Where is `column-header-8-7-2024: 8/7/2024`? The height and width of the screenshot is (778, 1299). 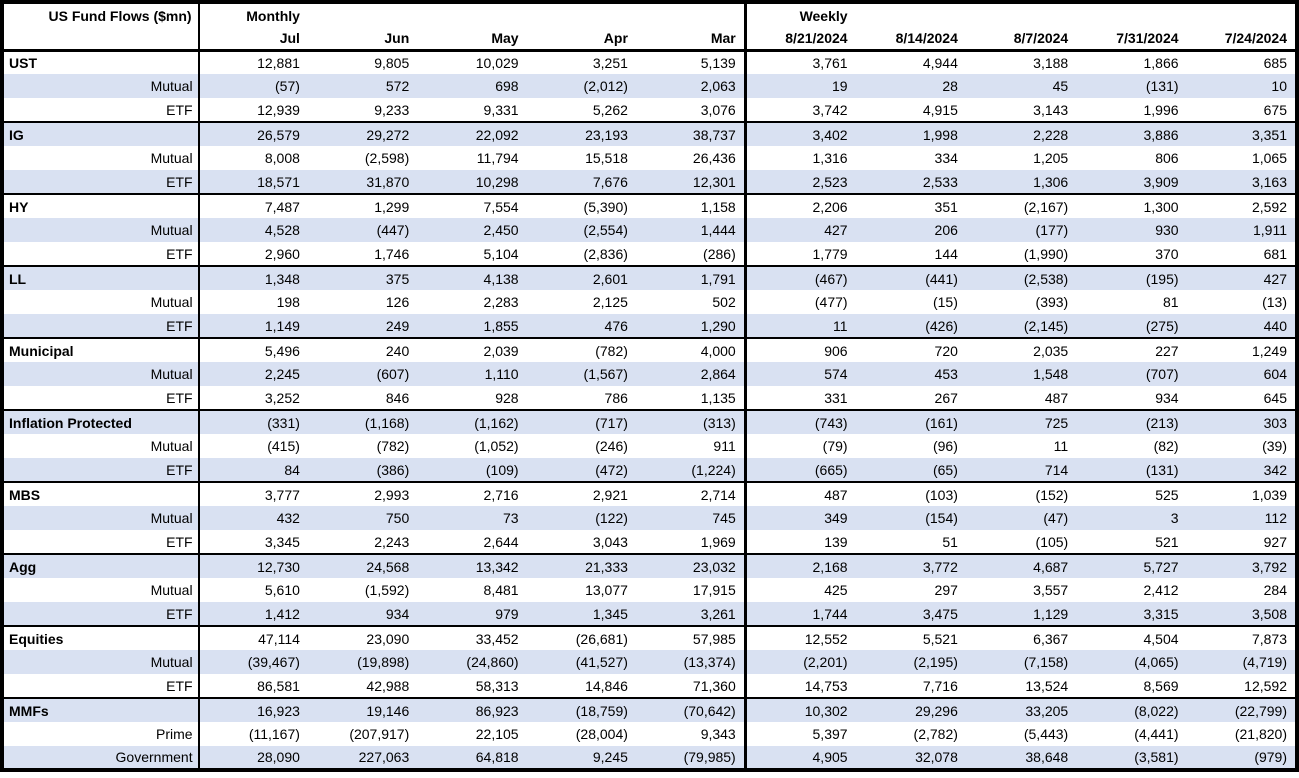 column-header-8-7-2024: 8/7/2024 is located at coordinates (1041, 38).